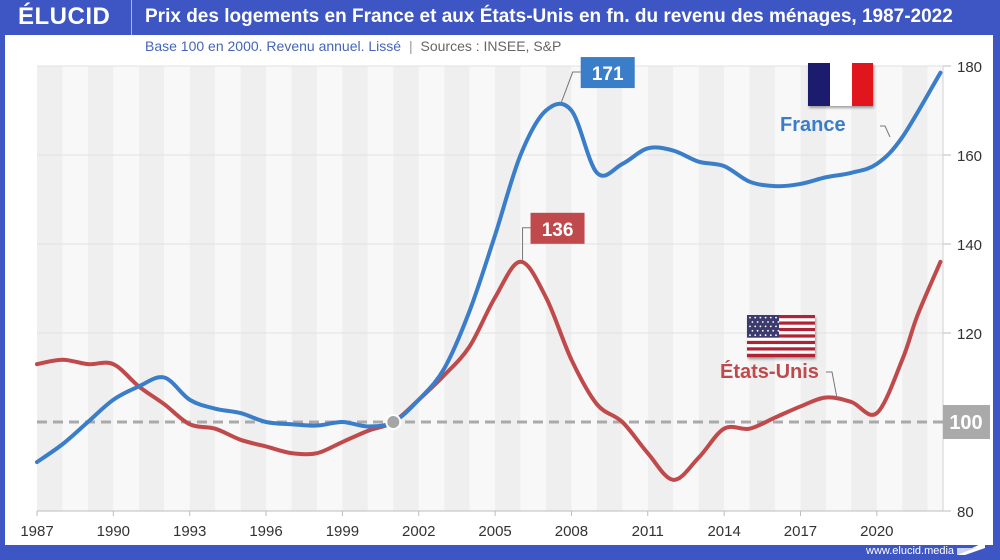  What do you see at coordinates (969, 334) in the screenshot?
I see `y-tick-label: 120` at bounding box center [969, 334].